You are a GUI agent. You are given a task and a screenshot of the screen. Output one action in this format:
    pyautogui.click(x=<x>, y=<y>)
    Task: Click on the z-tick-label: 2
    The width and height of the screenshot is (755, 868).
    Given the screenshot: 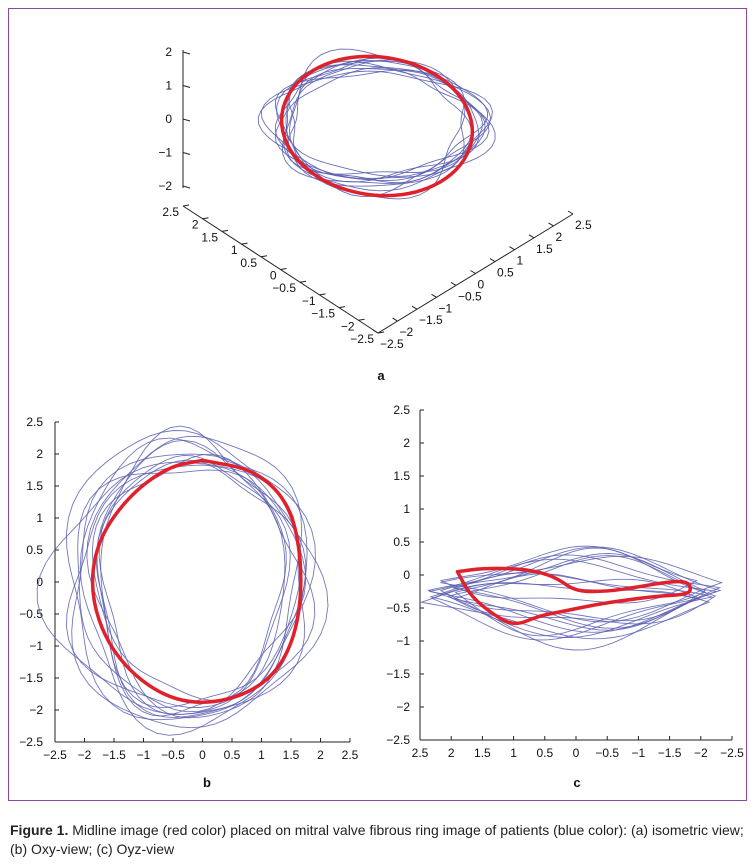 What is the action you would take?
    pyautogui.click(x=168, y=52)
    